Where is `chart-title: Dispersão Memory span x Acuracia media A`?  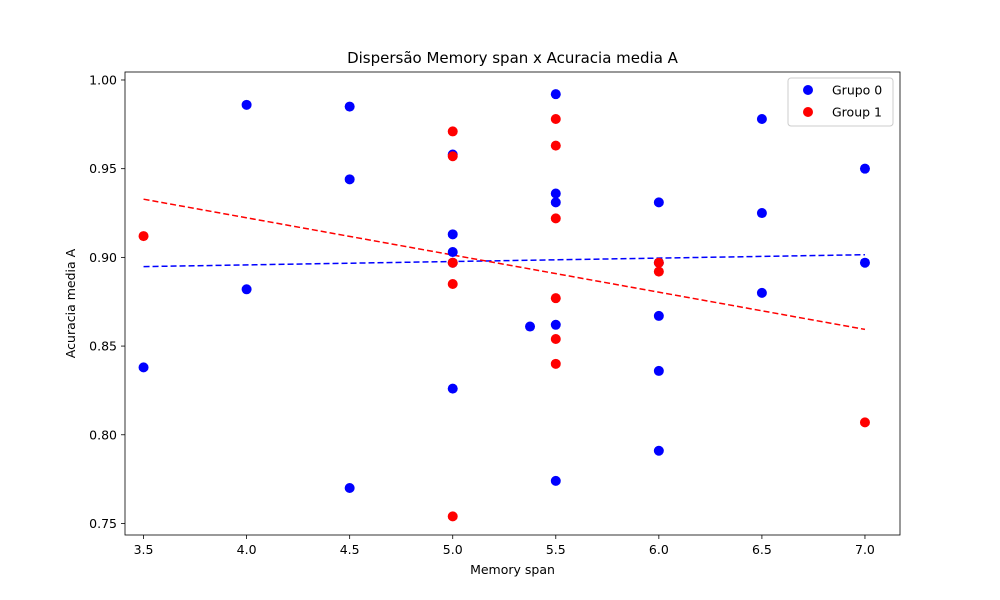
chart-title: Dispersão Memory span x Acuracia media A is located at coordinates (513, 58).